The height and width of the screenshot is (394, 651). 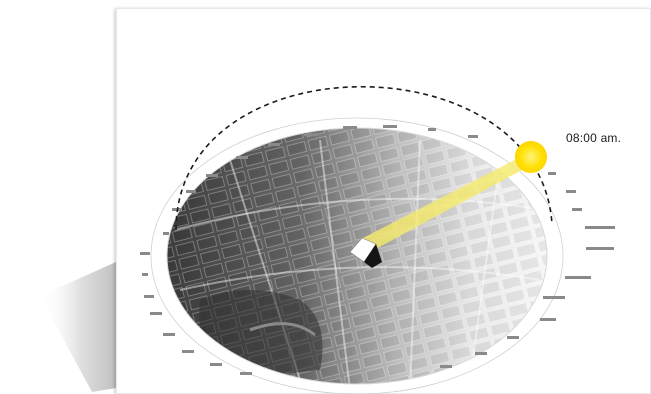 What do you see at coordinates (449, 202) in the screenshot?
I see `sun-ray` at bounding box center [449, 202].